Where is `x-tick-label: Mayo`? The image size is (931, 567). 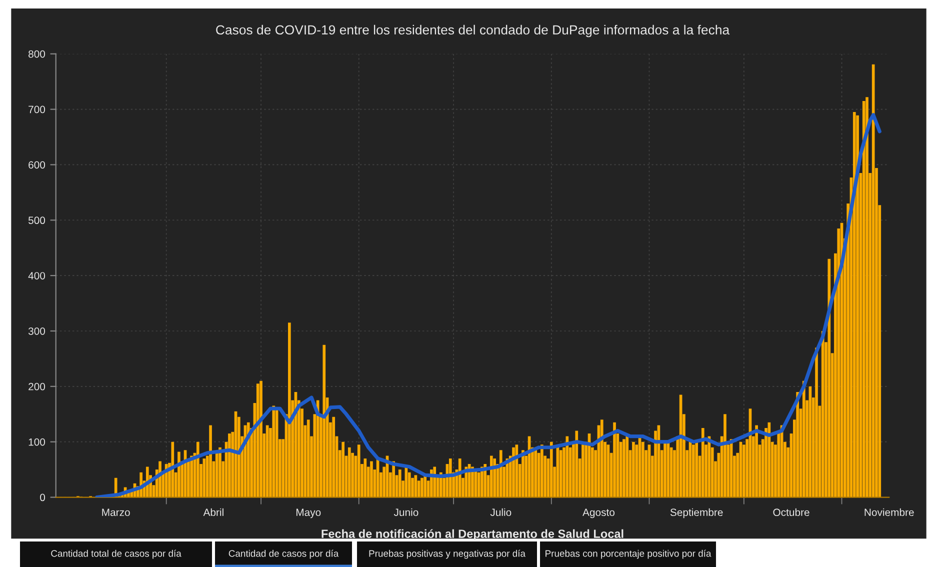 x-tick-label: Mayo is located at coordinates (308, 513).